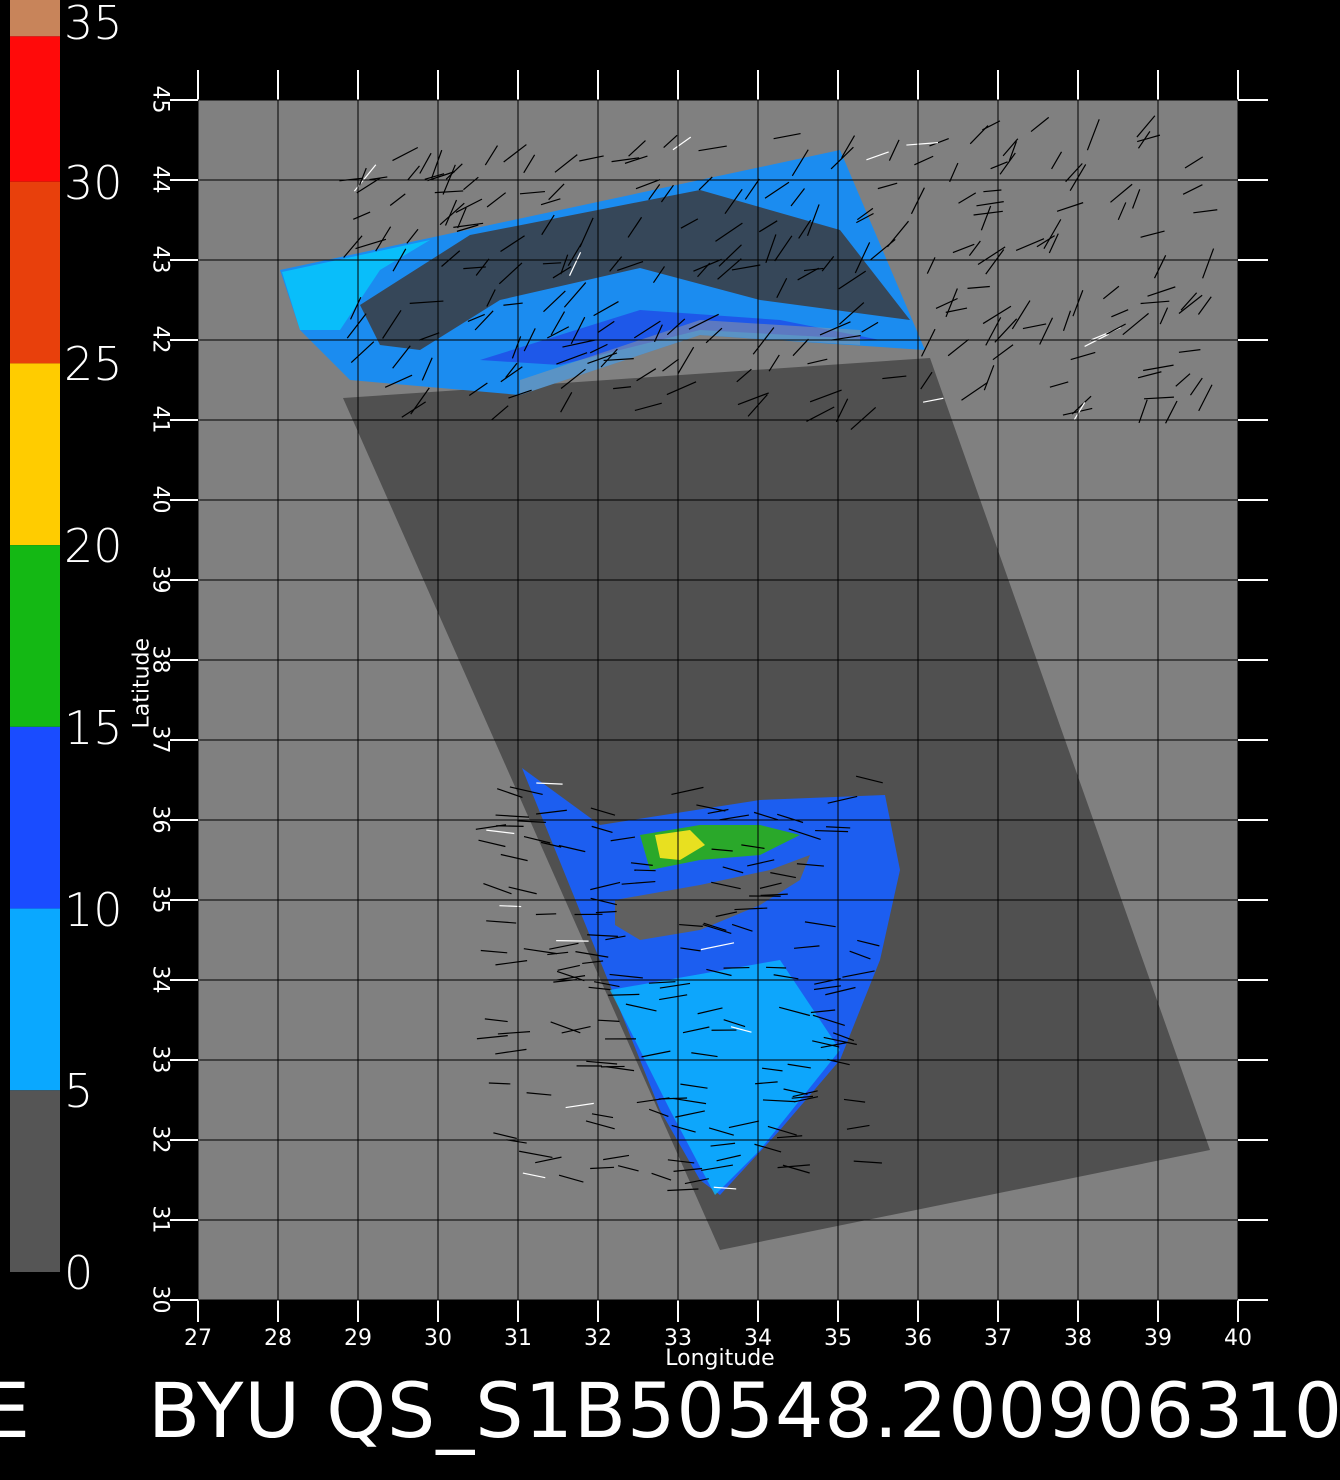  Describe the element at coordinates (160, 339) in the screenshot. I see `lat-tick-label: 42` at that location.